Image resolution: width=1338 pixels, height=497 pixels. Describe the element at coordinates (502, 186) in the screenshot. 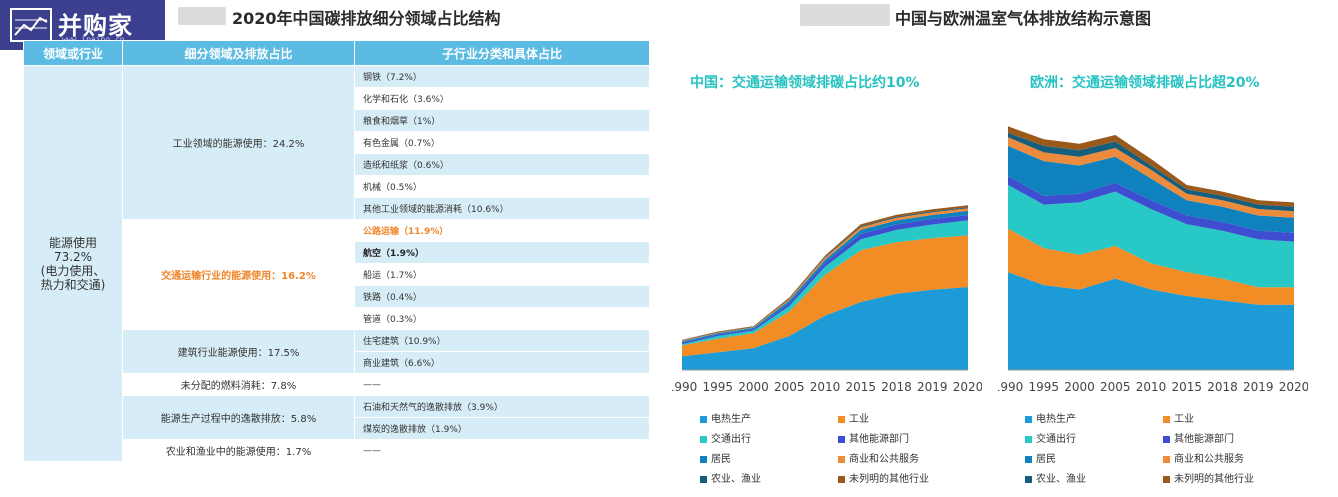

I see `sub-item: 机械（0.5%）` at that location.